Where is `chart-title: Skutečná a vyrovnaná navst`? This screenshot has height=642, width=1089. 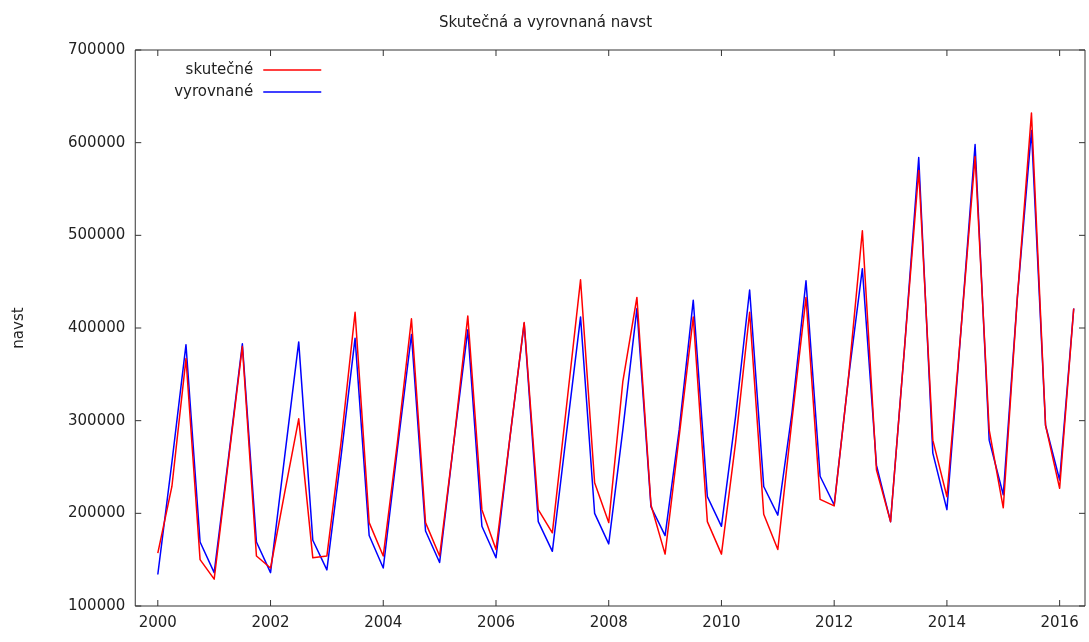
chart-title: Skutečná a vyrovnaná navst is located at coordinates (545, 21).